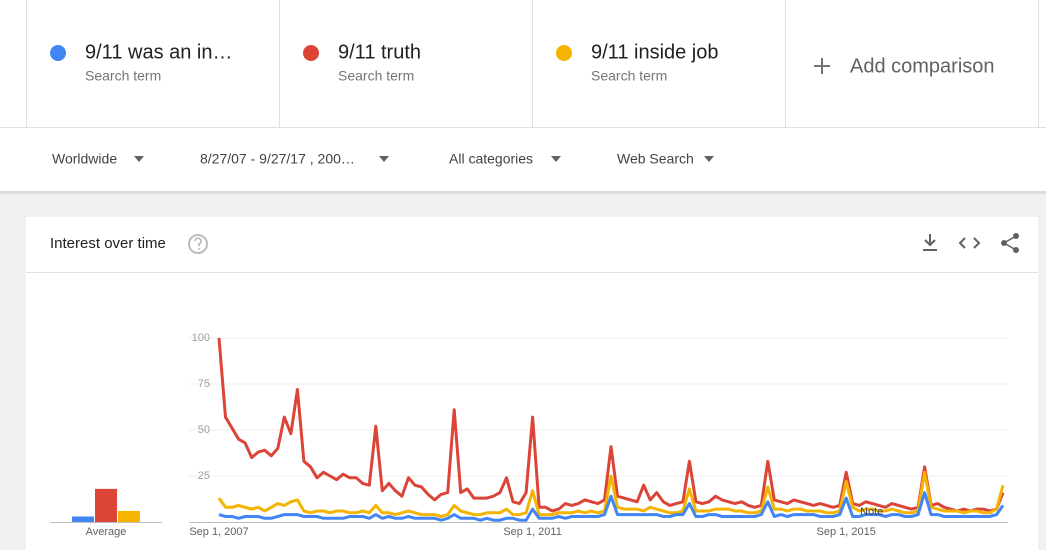  What do you see at coordinates (822, 66) in the screenshot?
I see `plus-icon` at bounding box center [822, 66].